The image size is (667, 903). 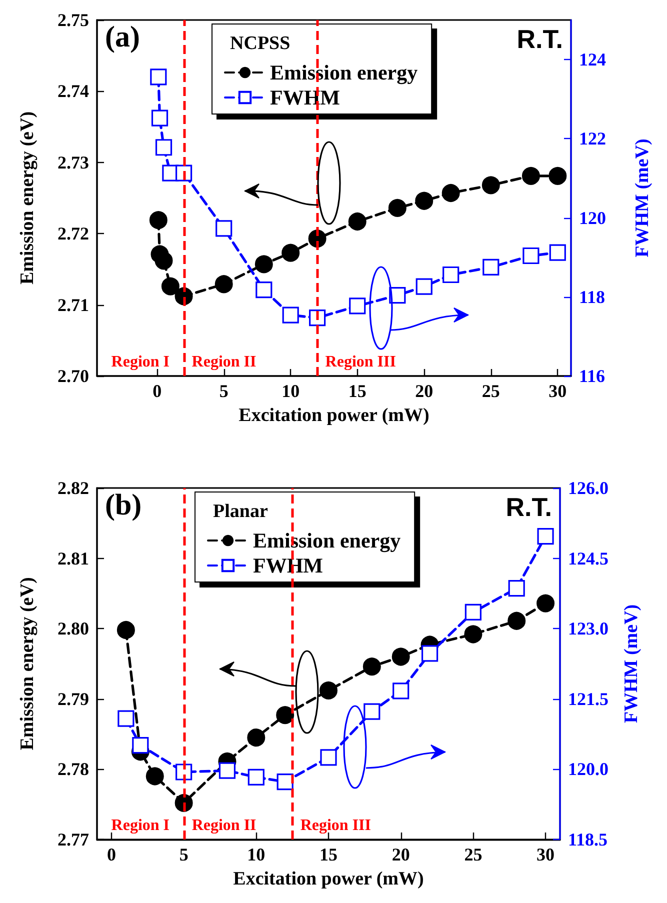 What do you see at coordinates (73, 769) in the screenshot?
I see `y-tick-label: 2.78` at bounding box center [73, 769].